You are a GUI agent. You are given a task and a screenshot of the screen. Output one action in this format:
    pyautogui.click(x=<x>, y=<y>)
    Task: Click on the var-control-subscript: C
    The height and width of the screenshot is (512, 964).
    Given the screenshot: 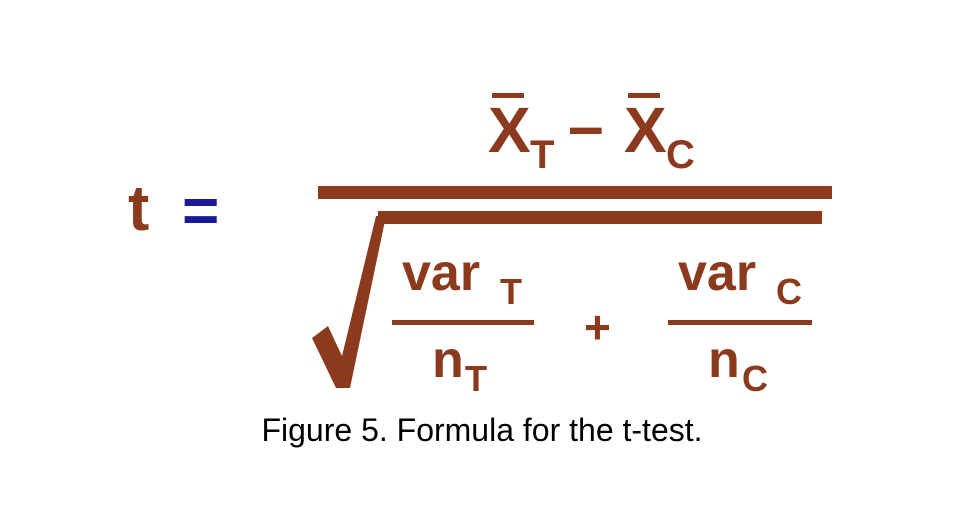 What is the action you would take?
    pyautogui.click(x=789, y=291)
    